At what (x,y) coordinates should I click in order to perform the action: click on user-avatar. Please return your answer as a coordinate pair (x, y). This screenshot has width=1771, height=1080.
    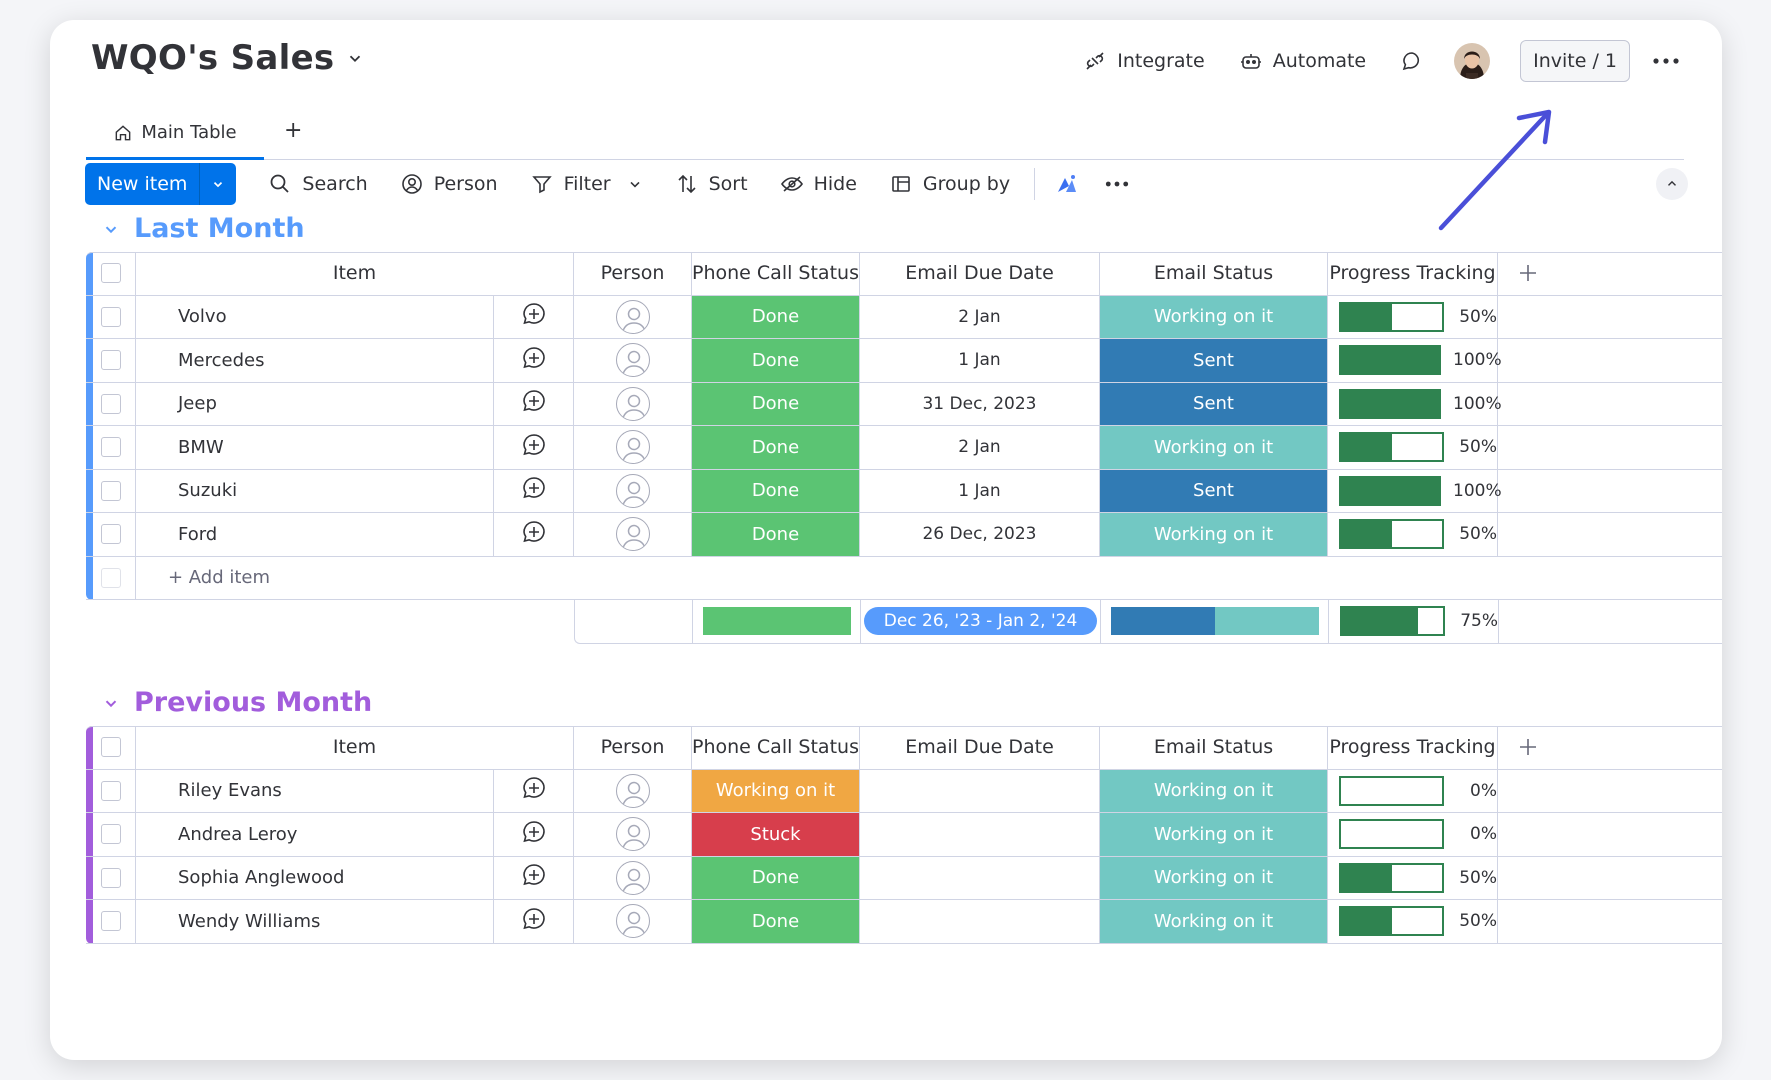
    Looking at the image, I should click on (1472, 61).